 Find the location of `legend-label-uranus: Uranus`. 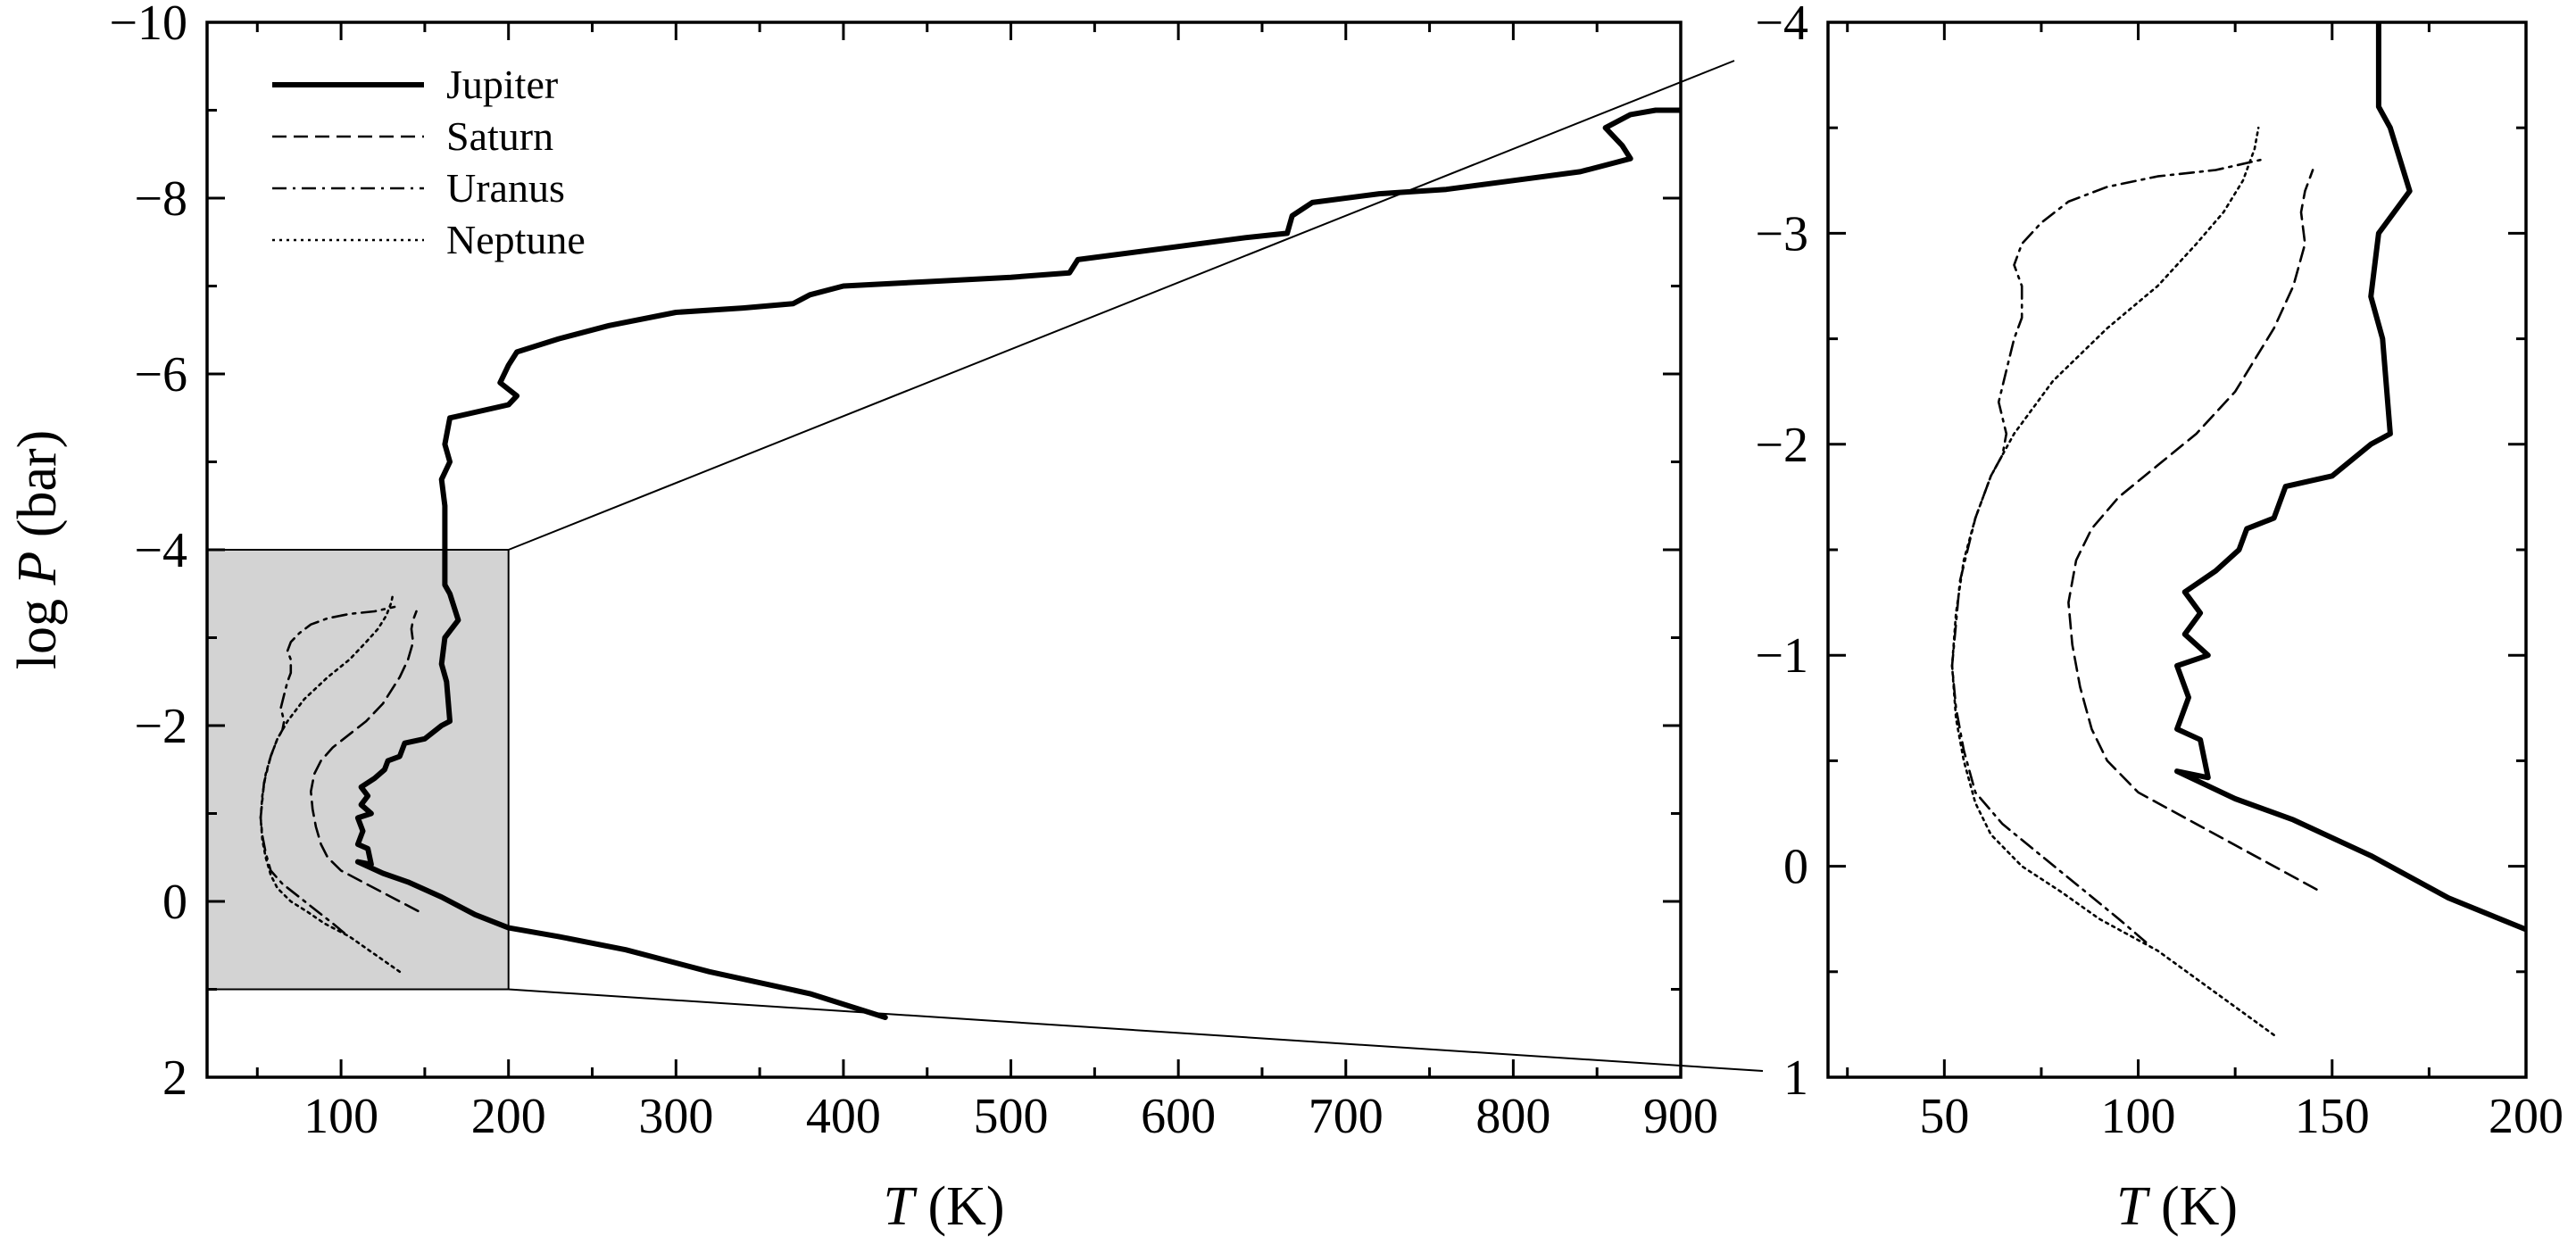

legend-label-uranus: Uranus is located at coordinates (506, 188).